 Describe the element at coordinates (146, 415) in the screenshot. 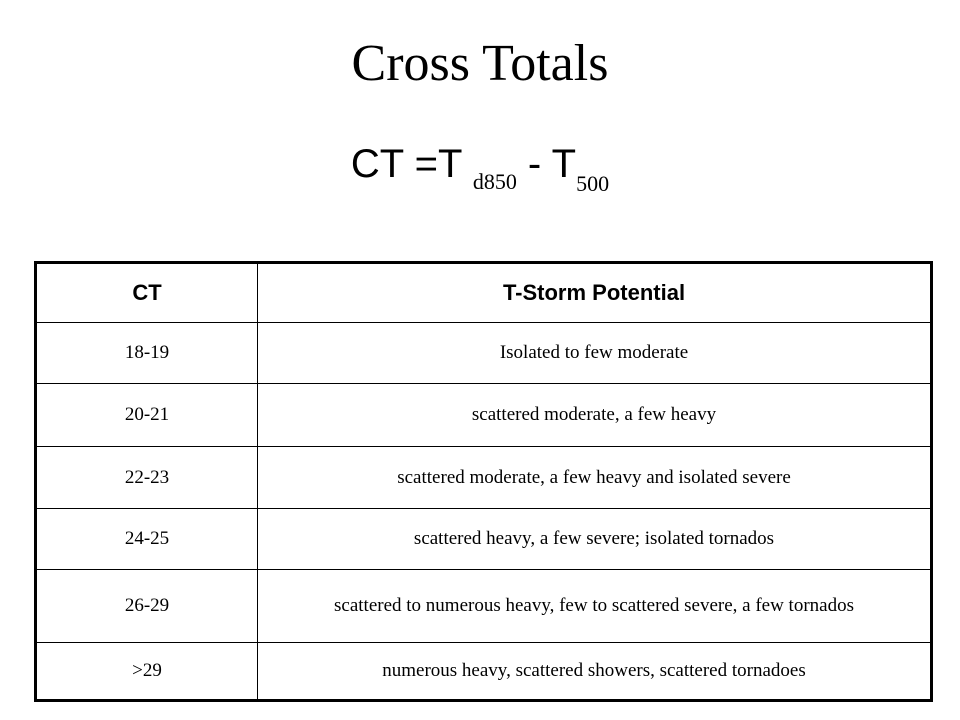

I see `ct-range-cell: 20-21` at that location.